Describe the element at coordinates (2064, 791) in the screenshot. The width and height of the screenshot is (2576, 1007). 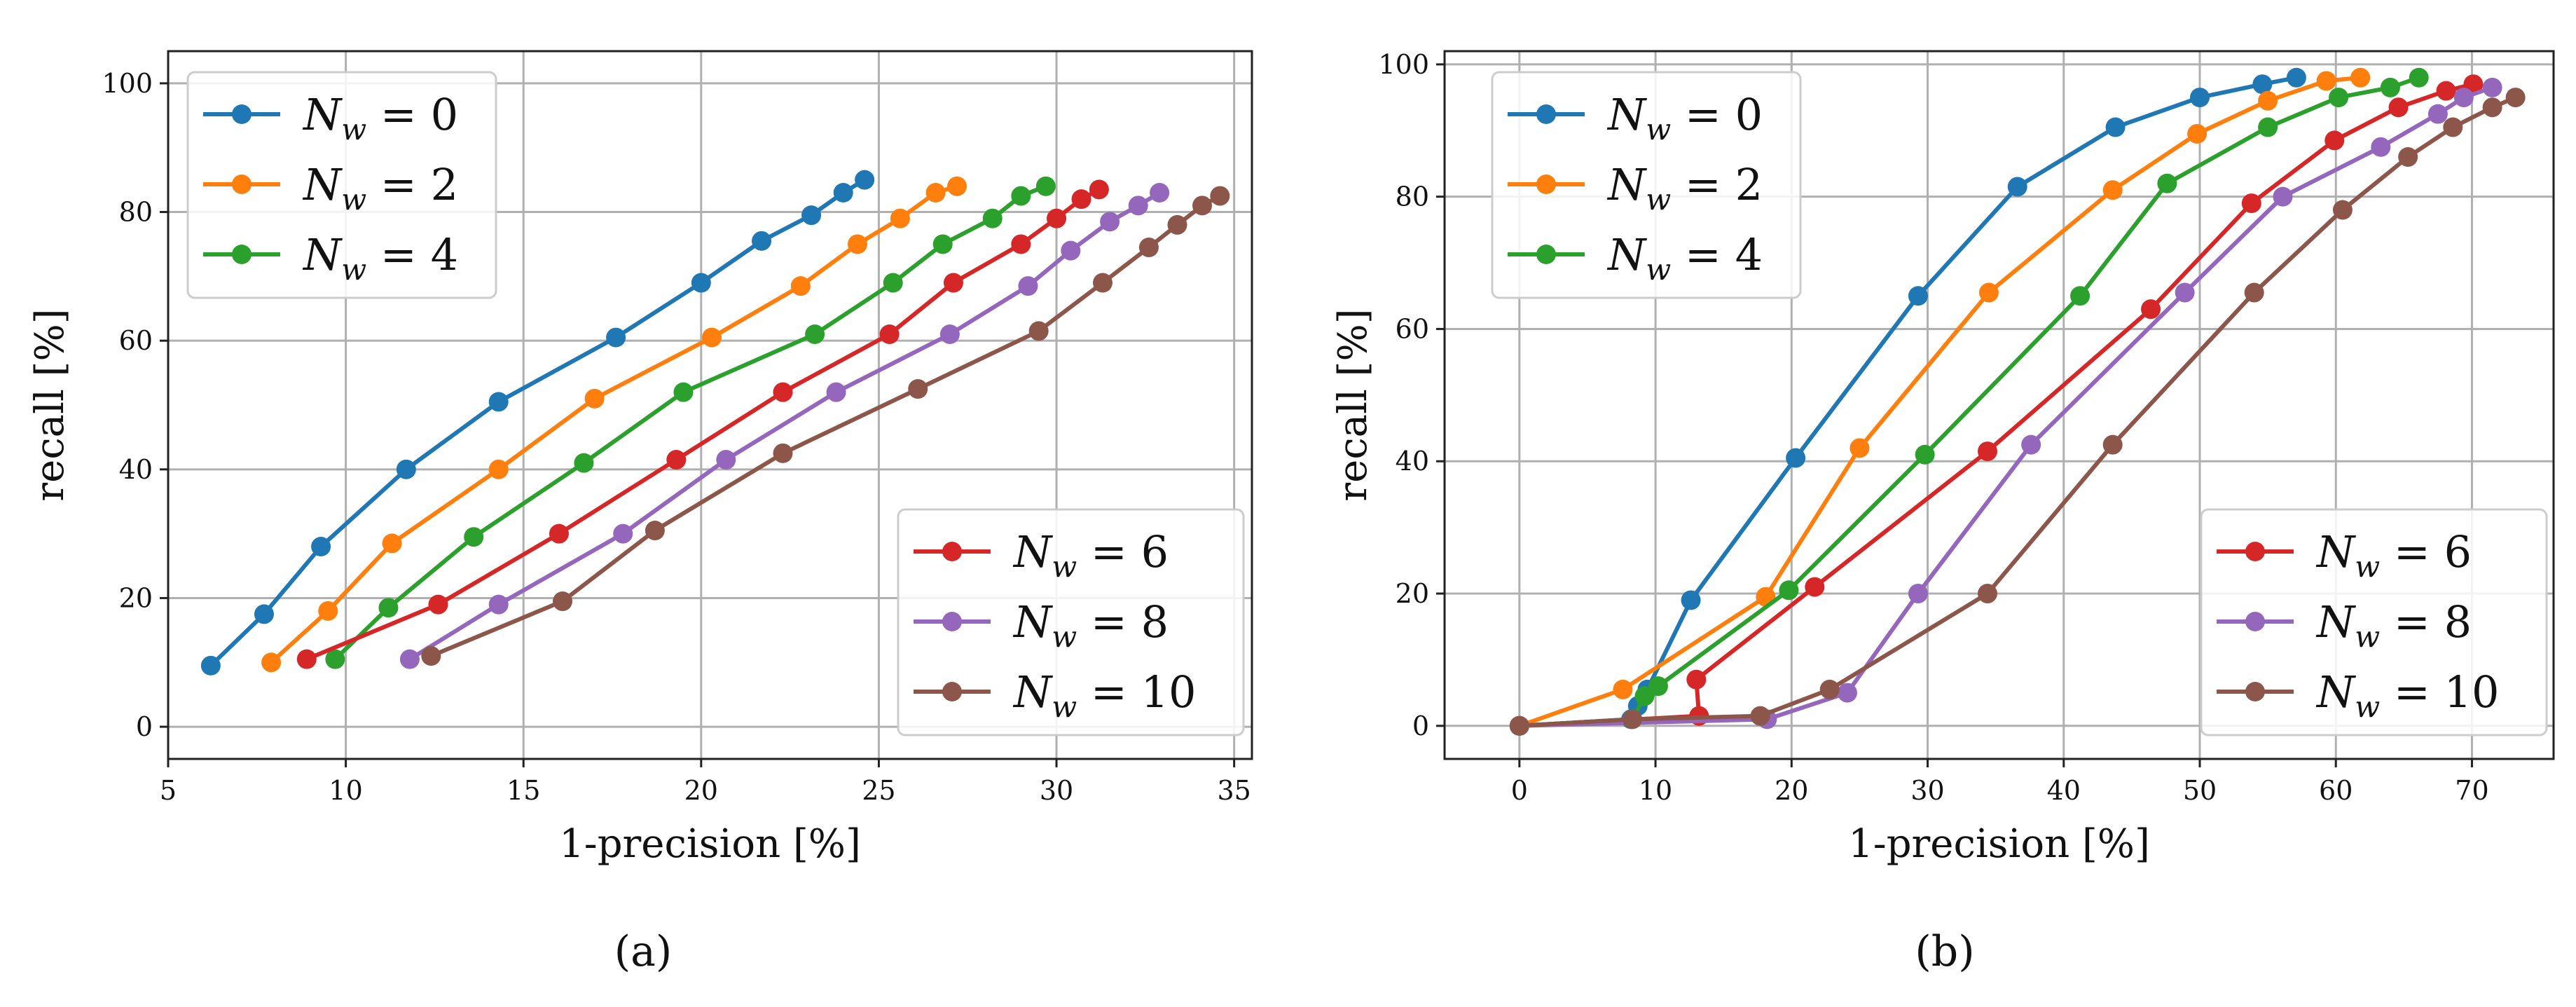
I see `x-tick-label: 40` at that location.